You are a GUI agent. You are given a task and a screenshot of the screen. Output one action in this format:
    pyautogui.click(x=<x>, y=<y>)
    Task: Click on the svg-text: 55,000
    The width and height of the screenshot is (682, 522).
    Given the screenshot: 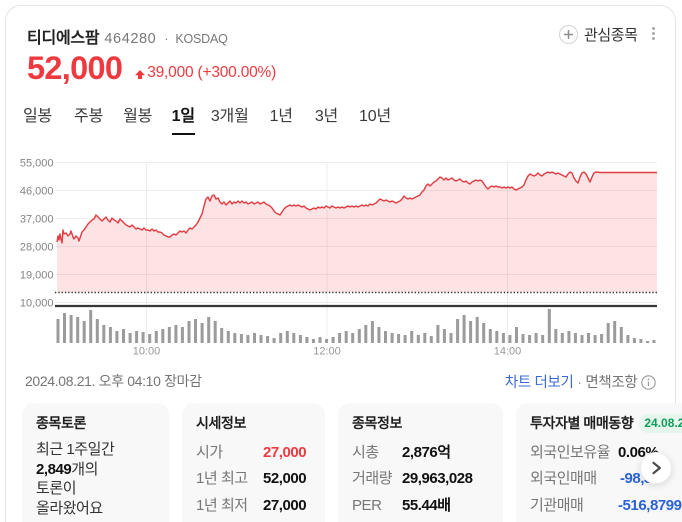 What is the action you would take?
    pyautogui.click(x=37, y=164)
    